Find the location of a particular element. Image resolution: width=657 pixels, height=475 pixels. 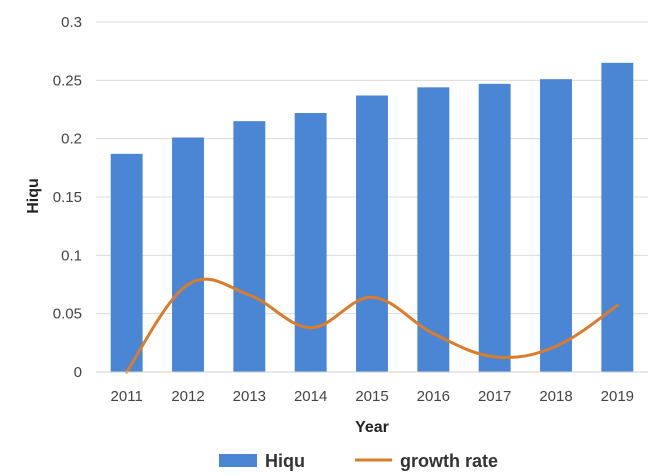

x-tick-label: 2018 is located at coordinates (555, 396).